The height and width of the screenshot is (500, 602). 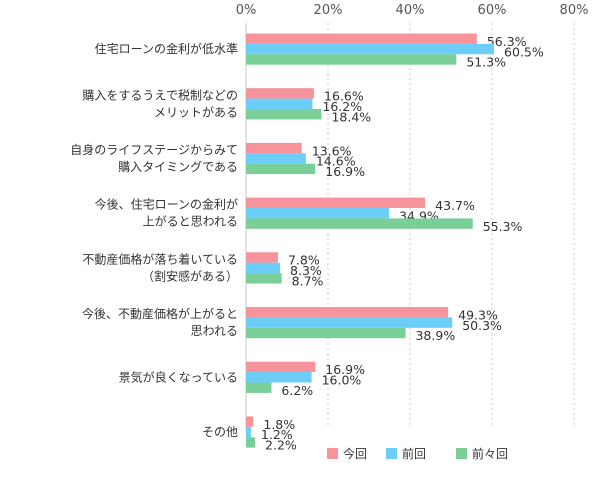 What do you see at coordinates (154, 149) in the screenshot?
I see `category-label: 自身のライフステージからみて` at bounding box center [154, 149].